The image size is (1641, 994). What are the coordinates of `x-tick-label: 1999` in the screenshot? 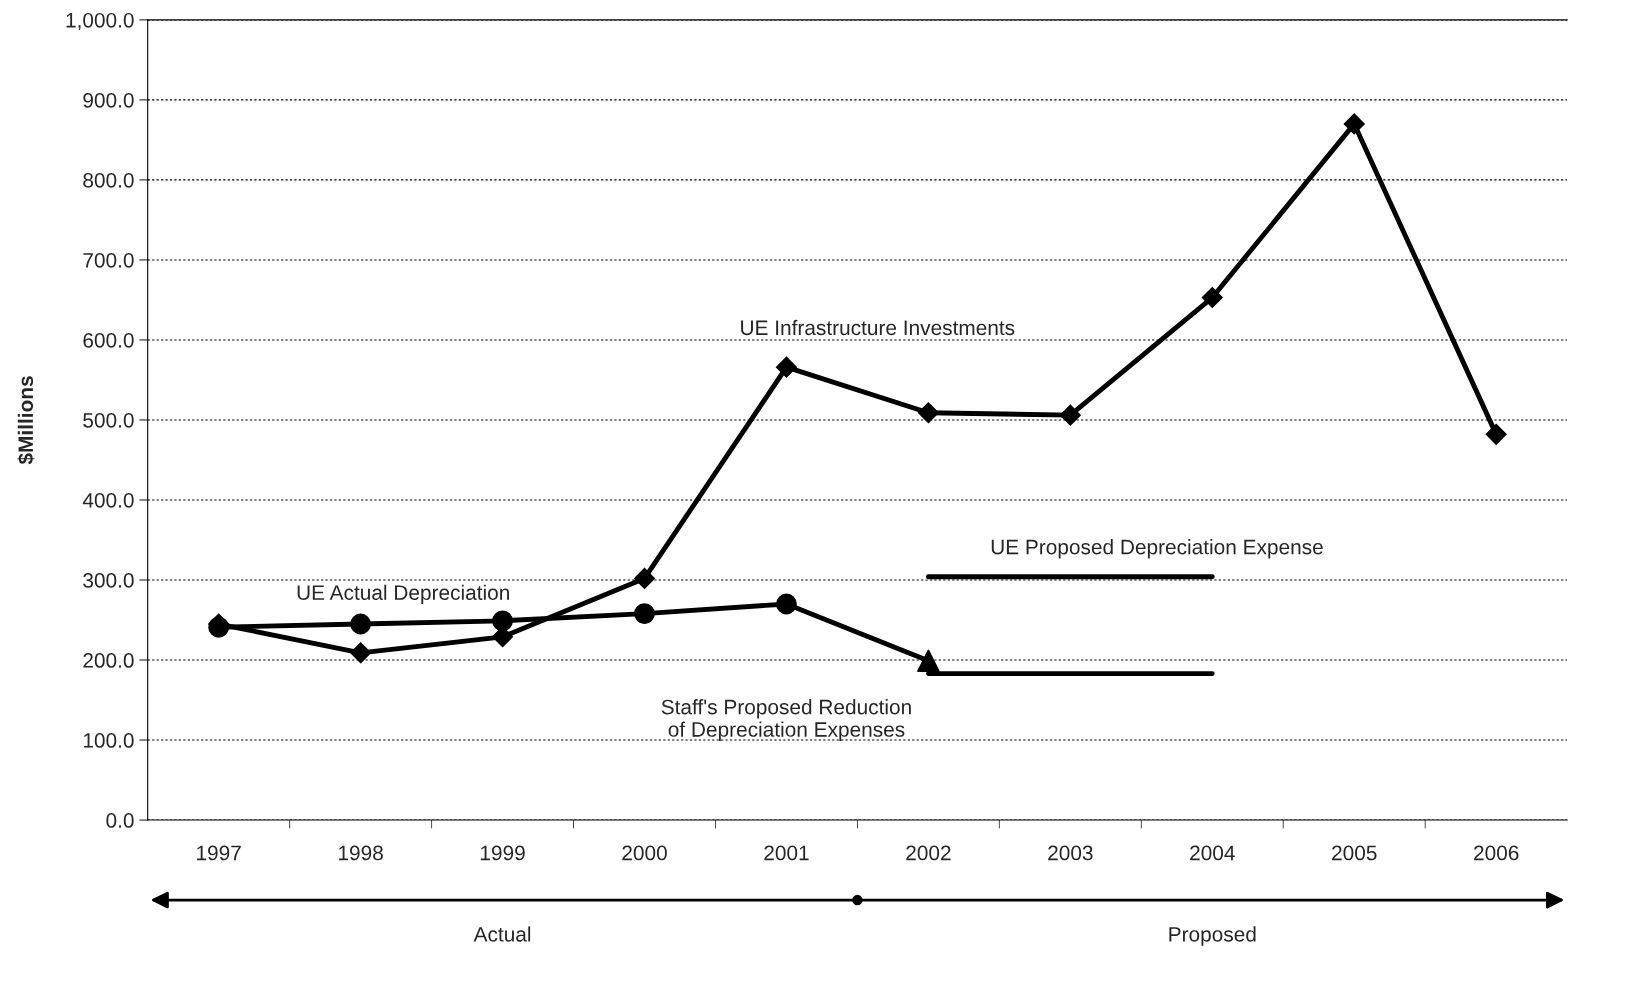 It's located at (502, 853).